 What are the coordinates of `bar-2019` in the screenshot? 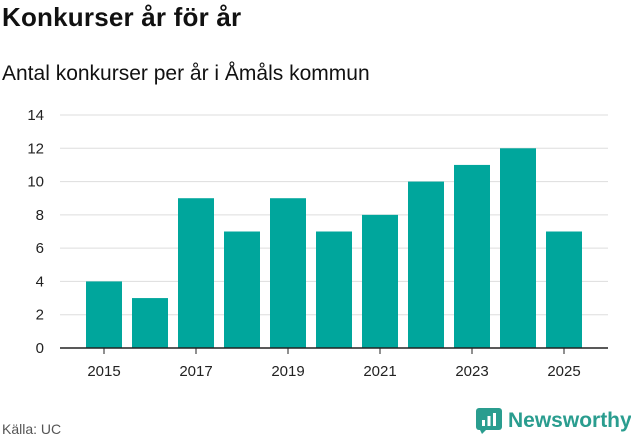 It's located at (288, 273).